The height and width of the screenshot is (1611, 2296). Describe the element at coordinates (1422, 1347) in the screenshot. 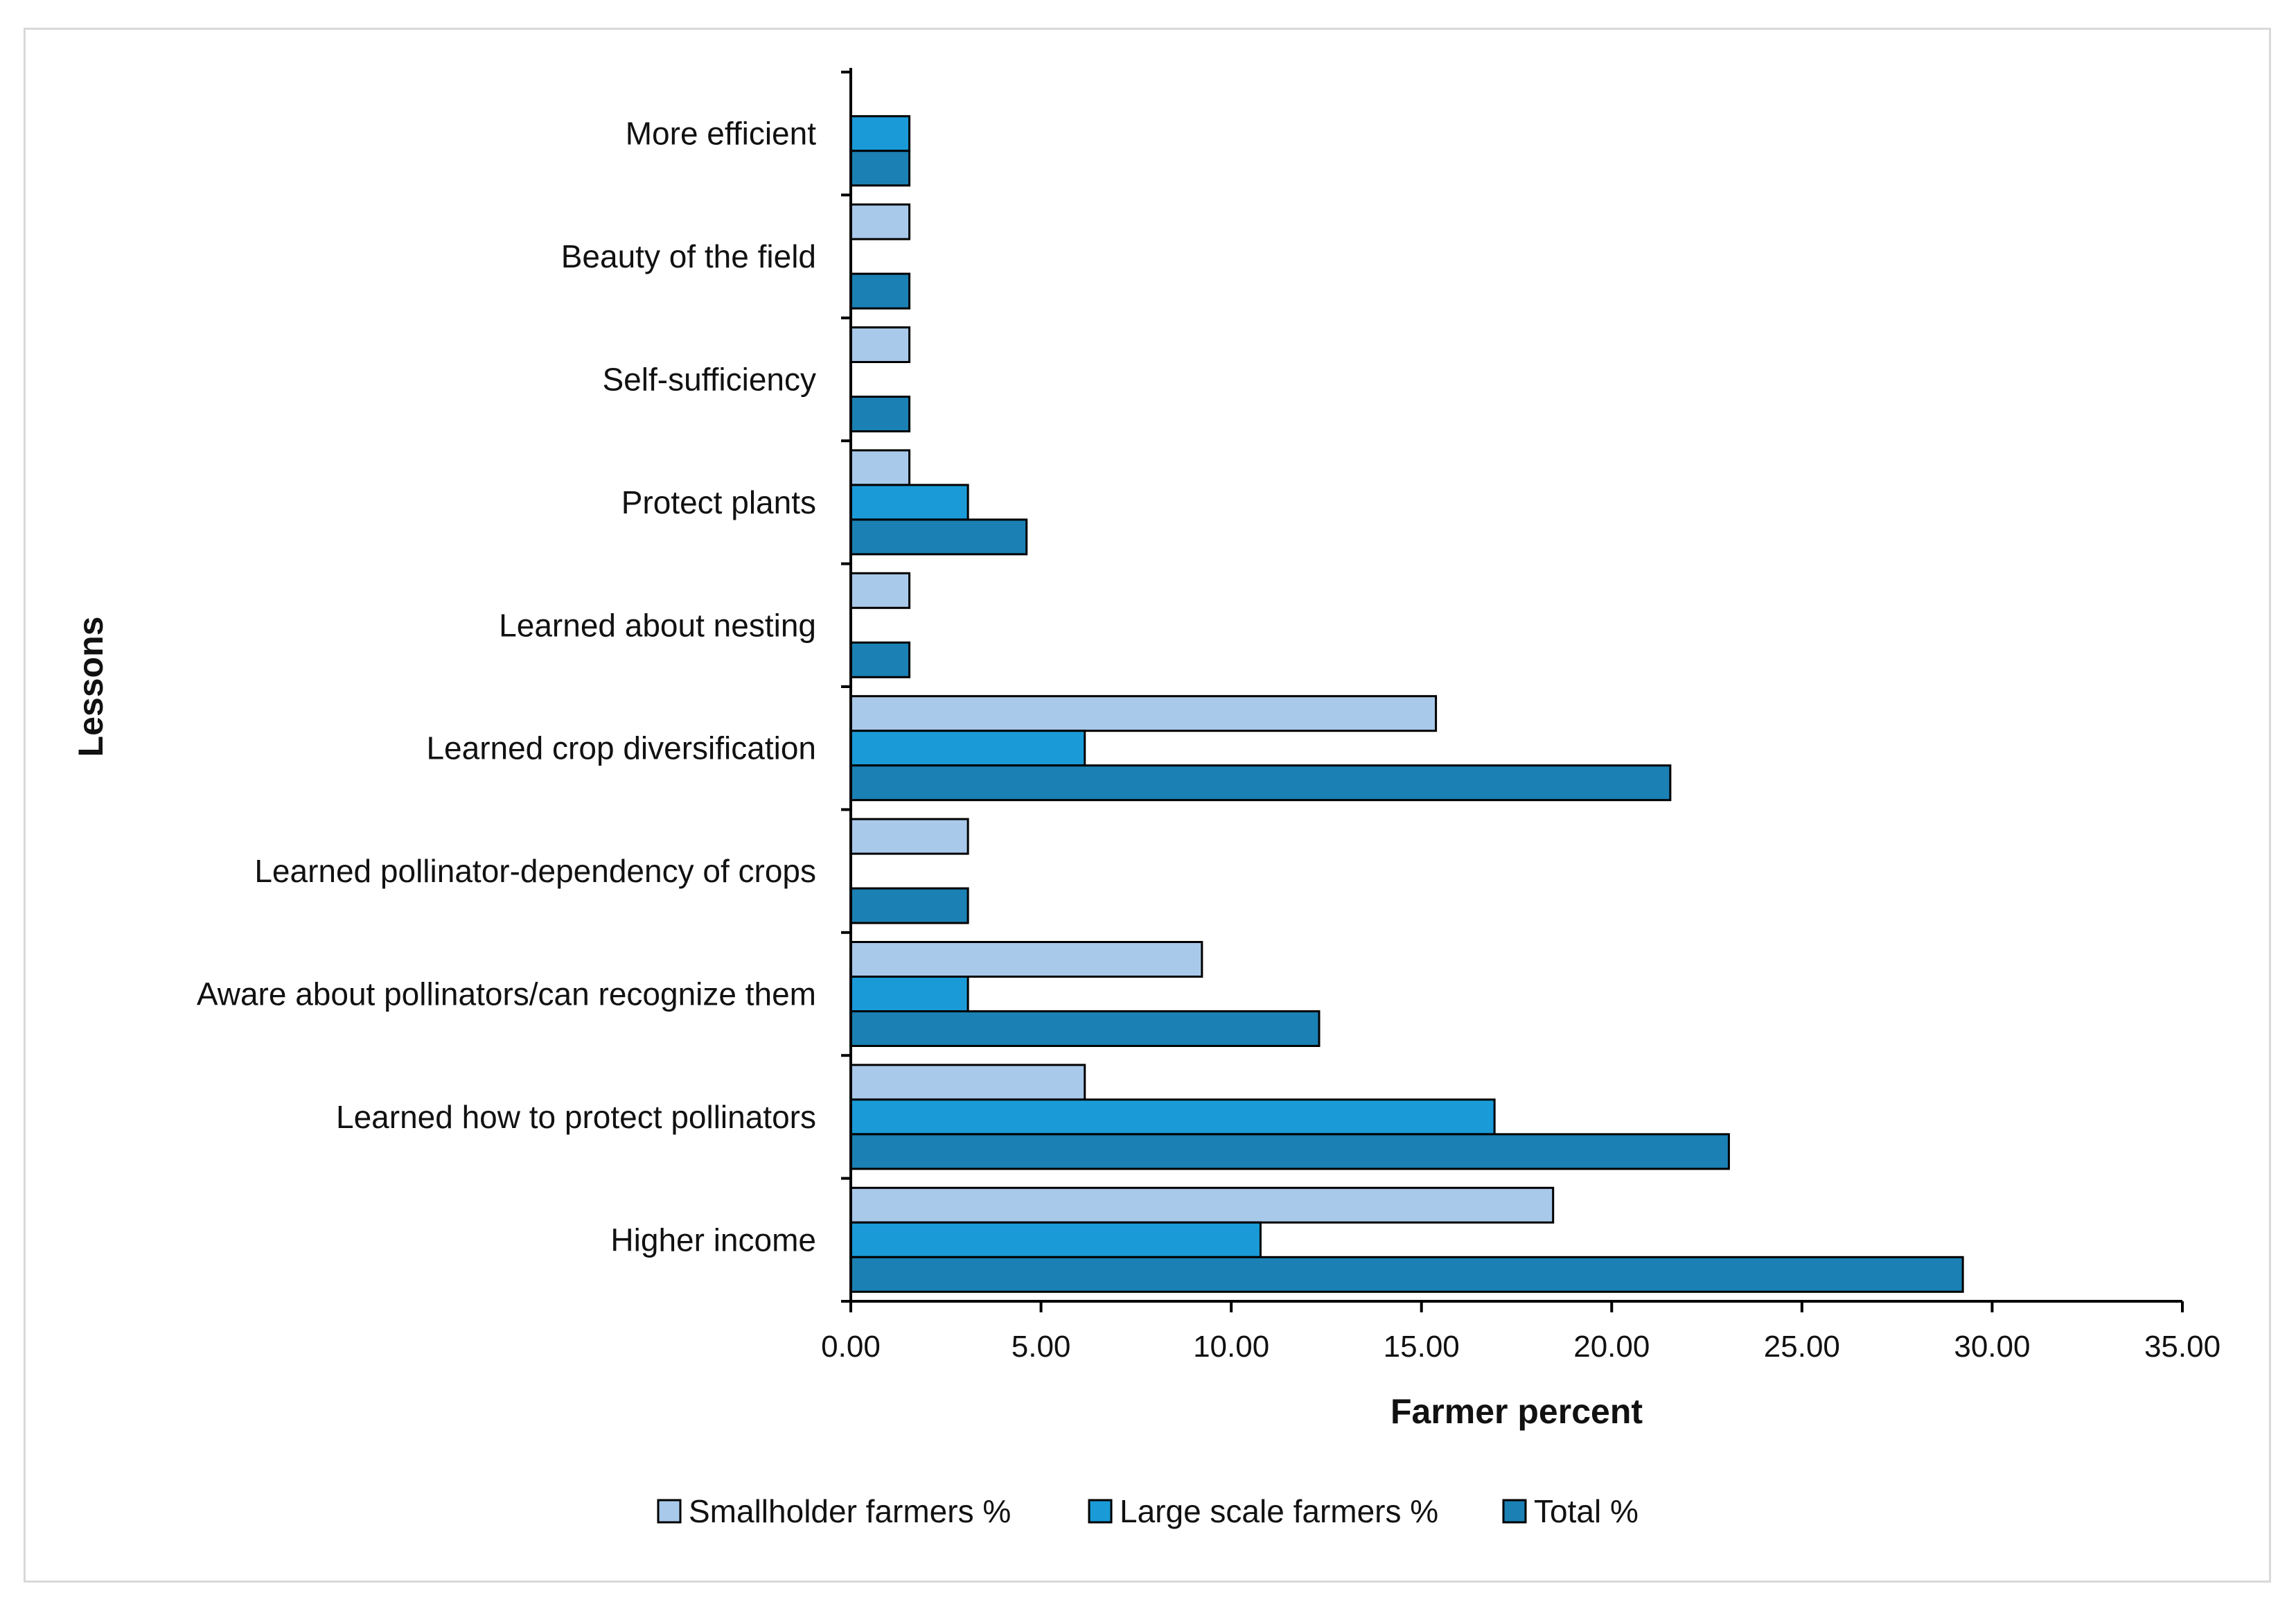

I see `x-tick-label: 15.00` at that location.